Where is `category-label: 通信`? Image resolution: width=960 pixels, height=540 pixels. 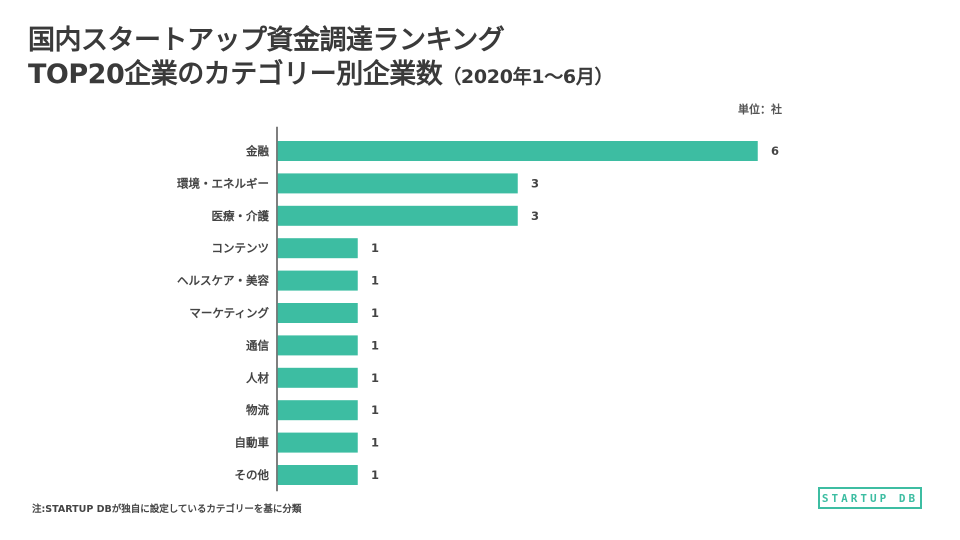
category-label: 通信 is located at coordinates (257, 345).